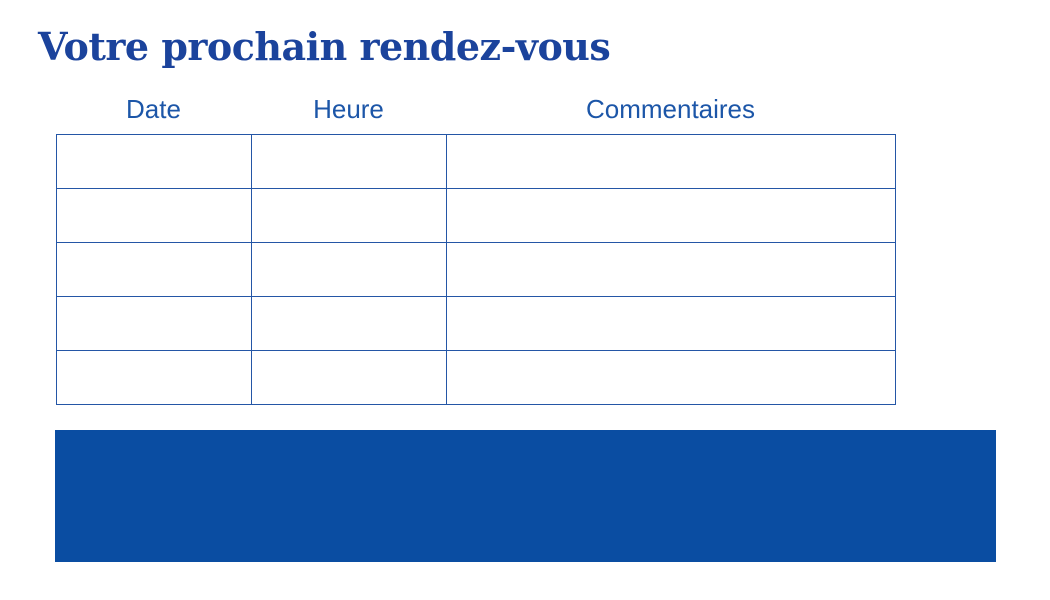 The height and width of the screenshot is (600, 1050). I want to click on page-title: Votre prochain rendez-vous, so click(324, 46).